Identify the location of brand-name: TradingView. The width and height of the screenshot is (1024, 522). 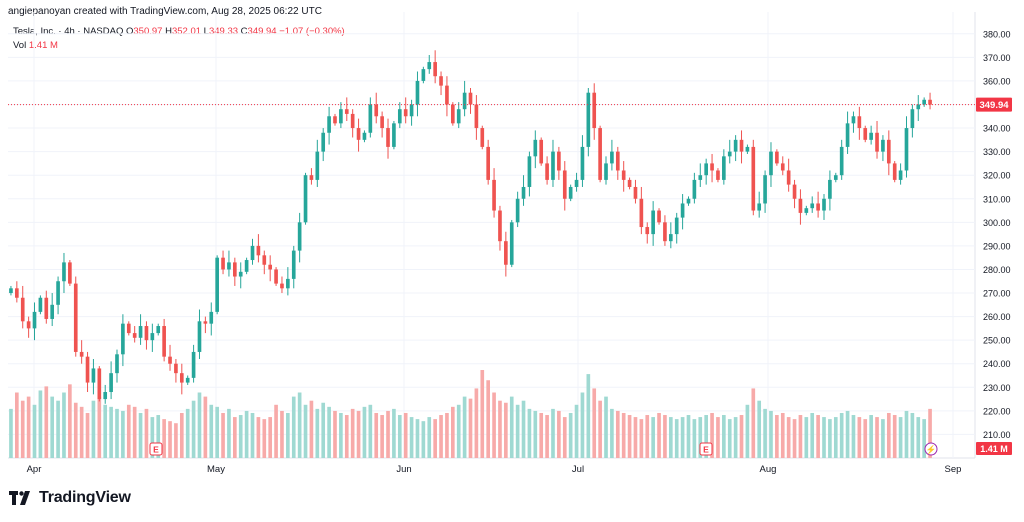
(85, 497).